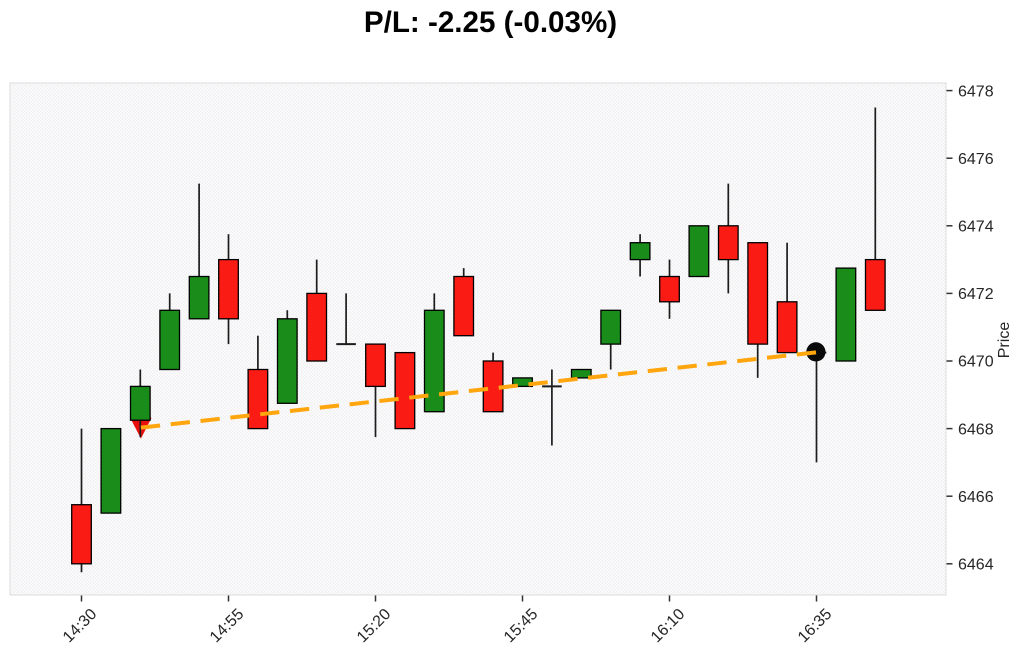  Describe the element at coordinates (815, 626) in the screenshot. I see `svg-text: 16:35` at that location.